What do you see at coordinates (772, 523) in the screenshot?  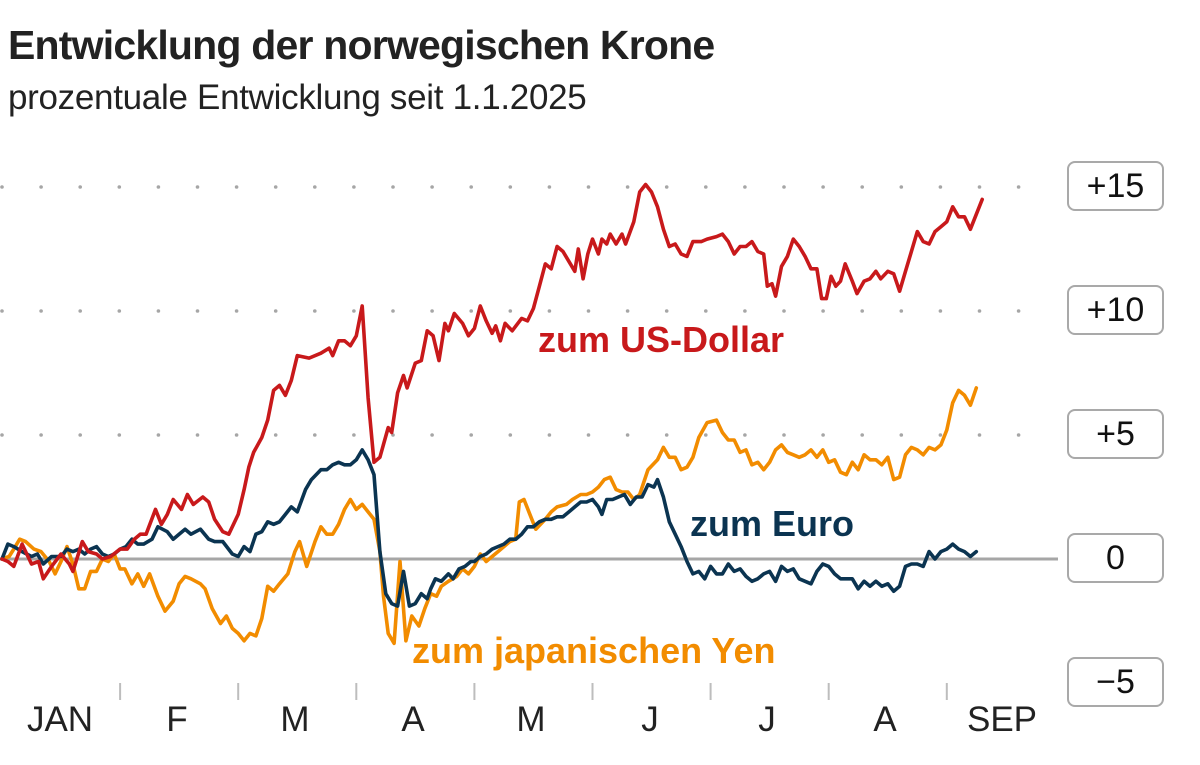 I see `series-label-eur: zum Euro` at bounding box center [772, 523].